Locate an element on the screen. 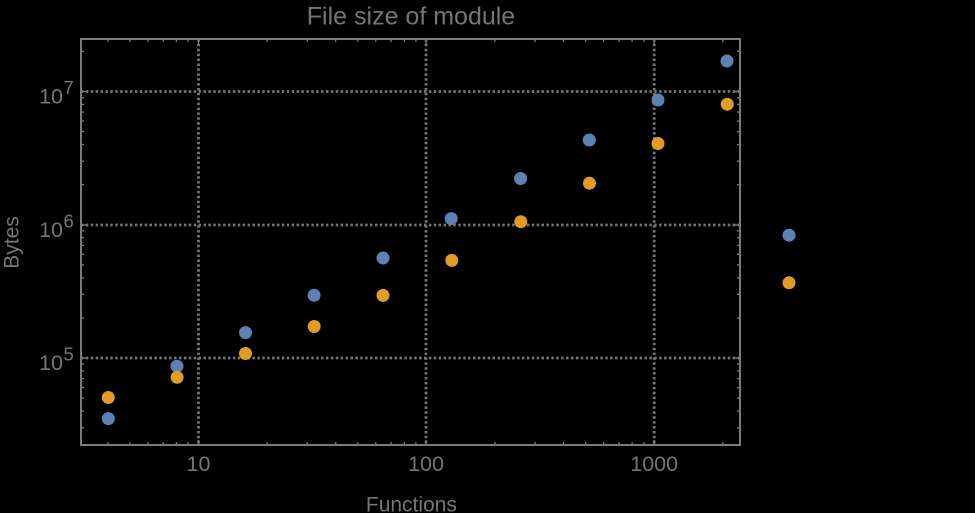  svg-text: File size of module is located at coordinates (411, 17).